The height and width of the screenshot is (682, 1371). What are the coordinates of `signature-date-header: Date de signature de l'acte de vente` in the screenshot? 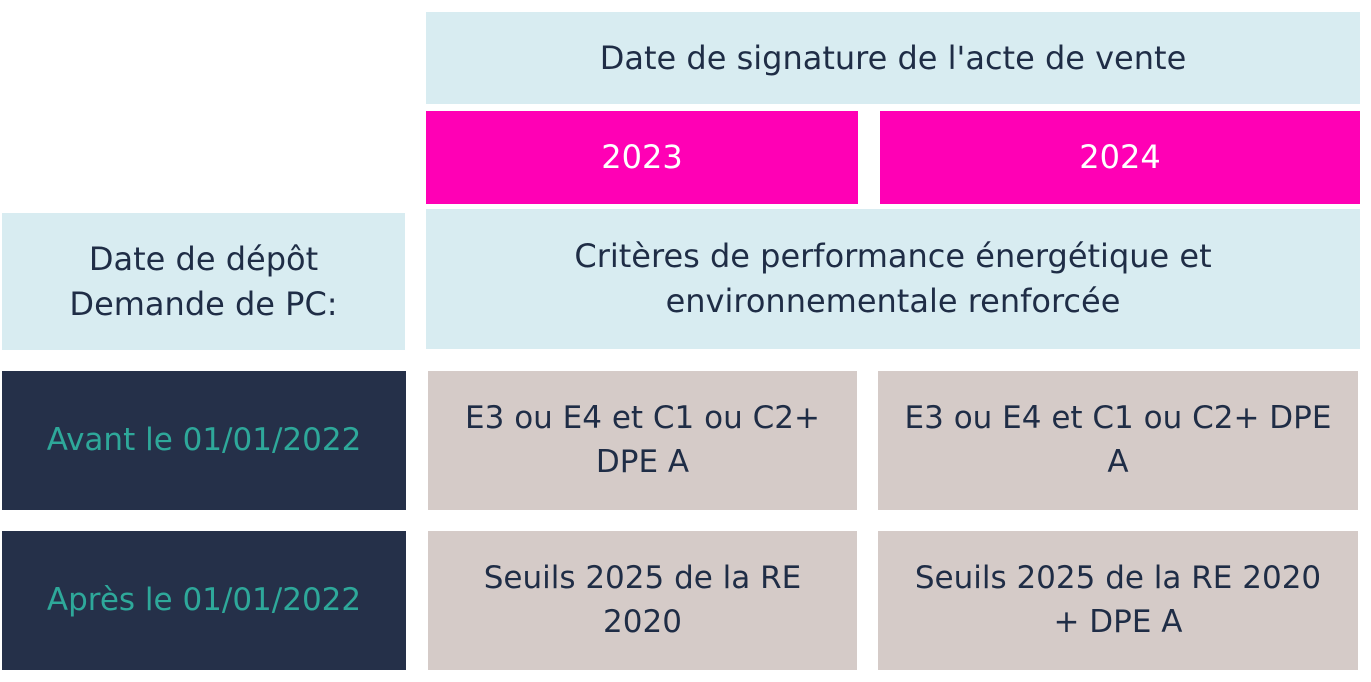 It's located at (893, 58).